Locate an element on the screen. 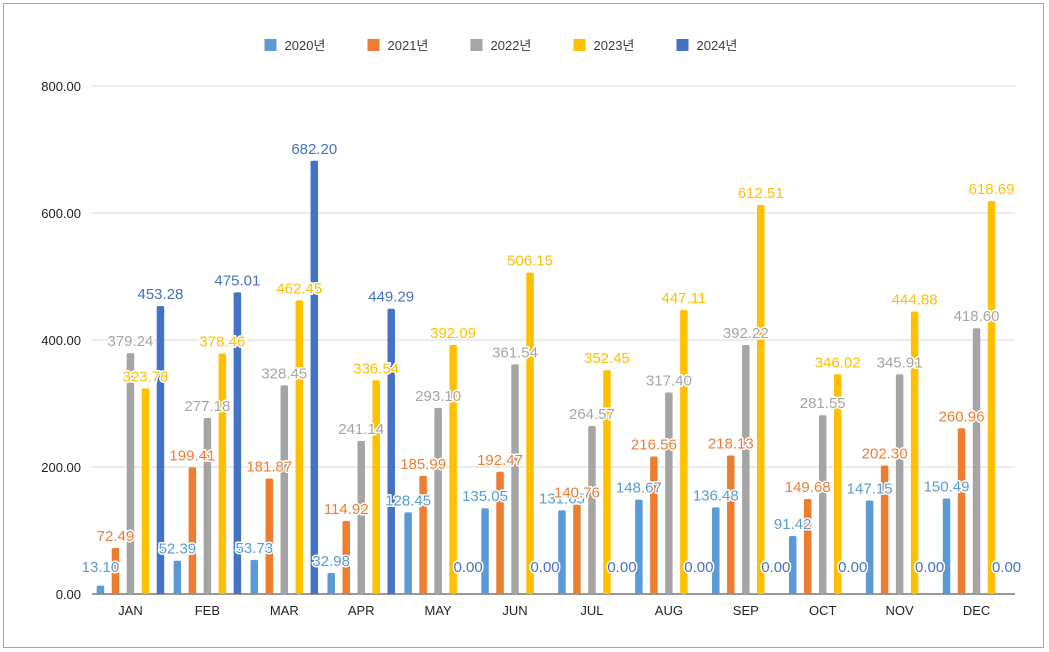  data-label: 346.02 is located at coordinates (838, 362).